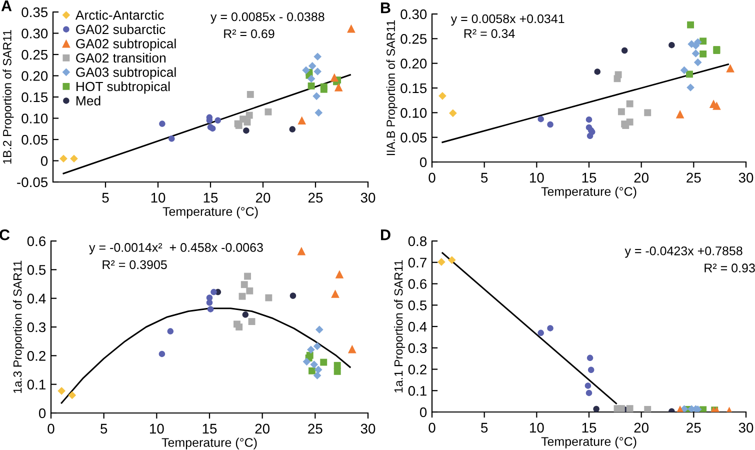  I want to click on y-tick-label: 0.10, so click(413, 113).